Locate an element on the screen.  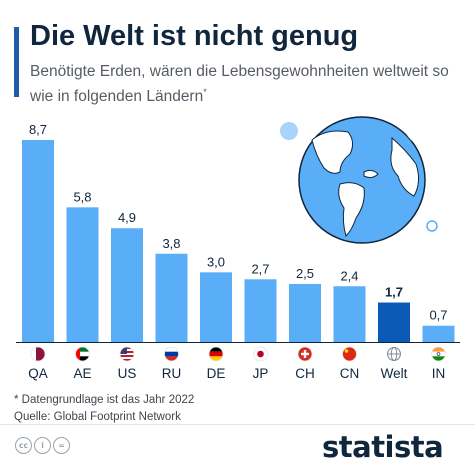
category-label-ae: AE is located at coordinates (82, 373).